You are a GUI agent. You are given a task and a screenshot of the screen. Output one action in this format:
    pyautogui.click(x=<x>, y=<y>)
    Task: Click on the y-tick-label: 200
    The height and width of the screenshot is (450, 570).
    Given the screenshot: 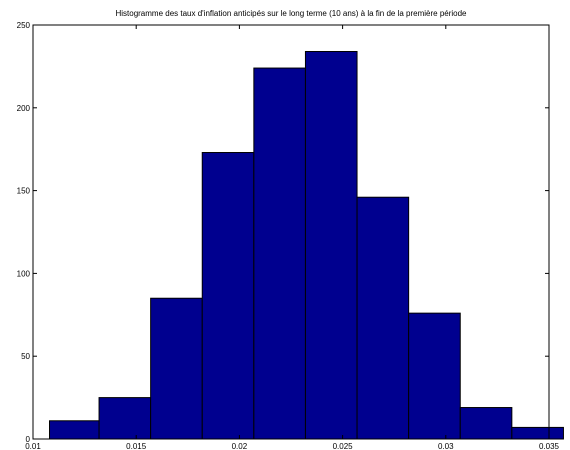 What is the action you would take?
    pyautogui.click(x=24, y=108)
    